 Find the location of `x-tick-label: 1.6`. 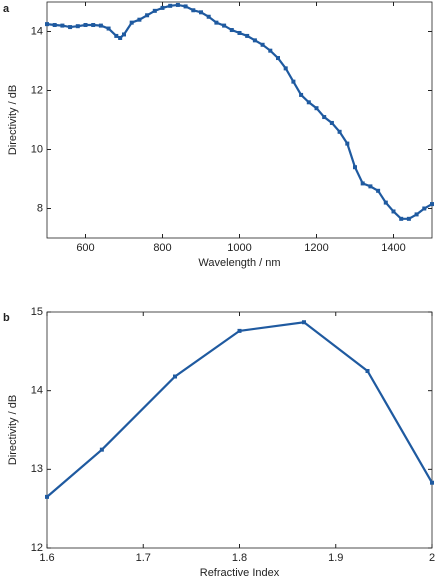

x-tick-label: 1.6 is located at coordinates (46, 558).